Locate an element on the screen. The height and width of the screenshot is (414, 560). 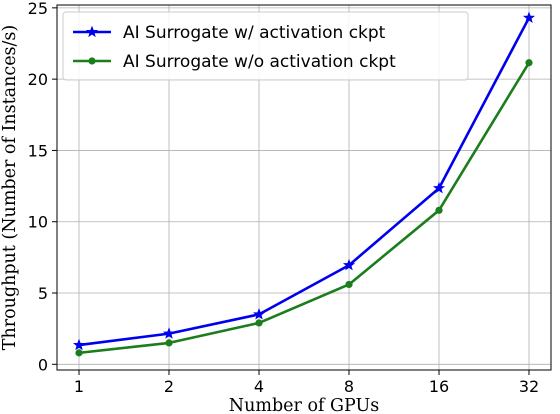
y-tick-label: 15 is located at coordinates (38, 150).